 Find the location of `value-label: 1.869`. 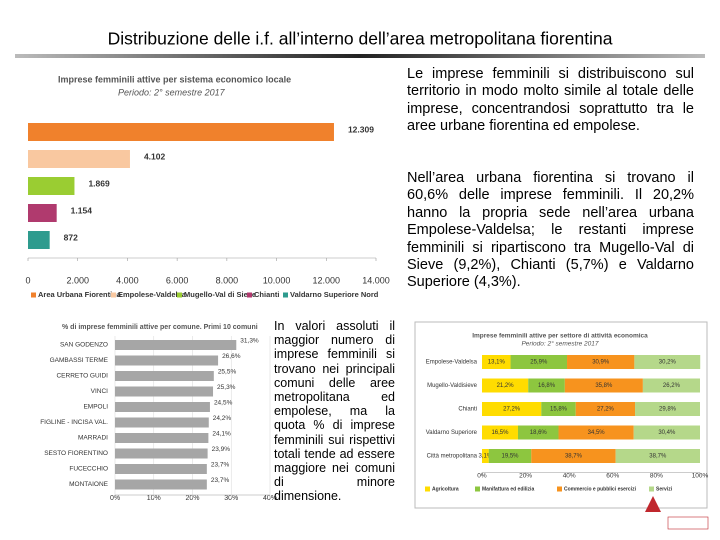

value-label: 1.869 is located at coordinates (99, 183).